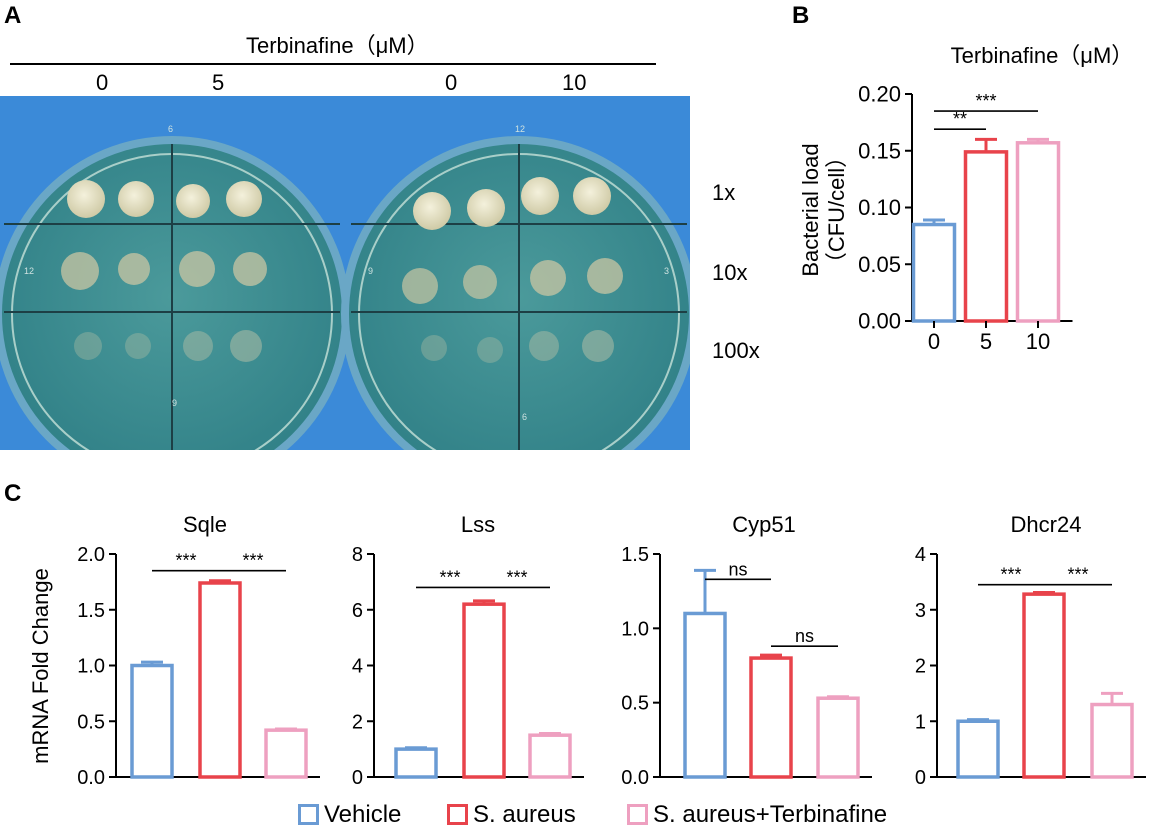 This screenshot has width=1158, height=831. What do you see at coordinates (524, 814) in the screenshot?
I see `legend-label-s-aureus: S. aureus` at bounding box center [524, 814].